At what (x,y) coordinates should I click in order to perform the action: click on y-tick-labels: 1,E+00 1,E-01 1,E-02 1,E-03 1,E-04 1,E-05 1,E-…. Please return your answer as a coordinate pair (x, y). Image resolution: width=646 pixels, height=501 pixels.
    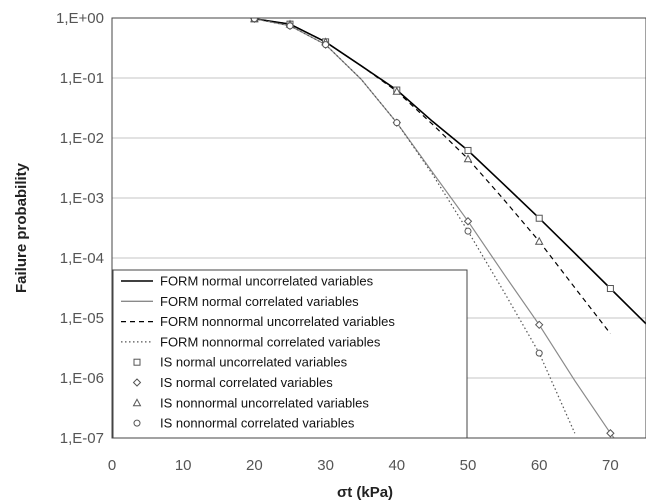
    Looking at the image, I should click on (80, 228).